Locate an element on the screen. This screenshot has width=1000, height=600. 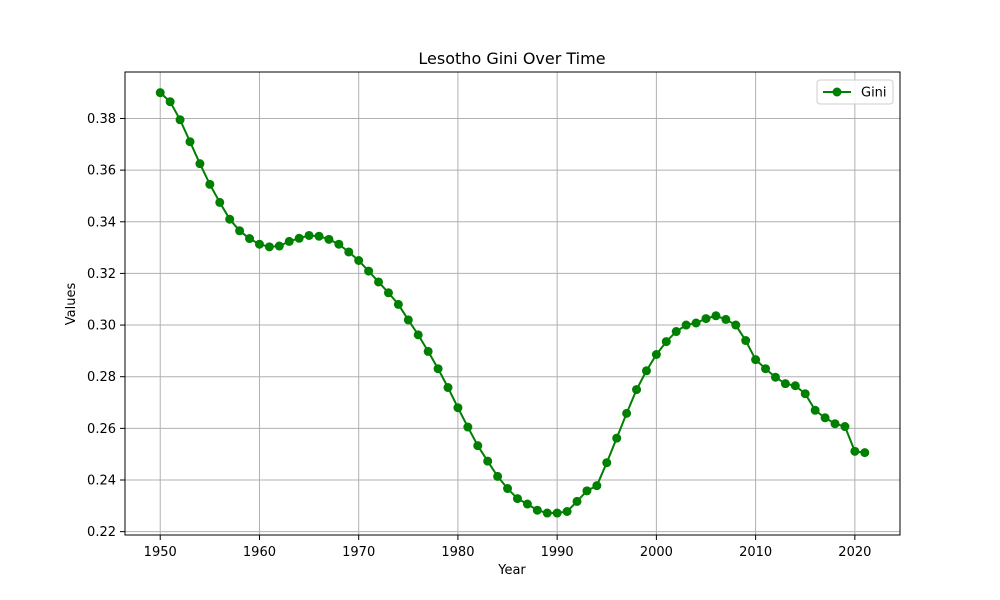
y-tick-label: 0.28 is located at coordinates (101, 377).